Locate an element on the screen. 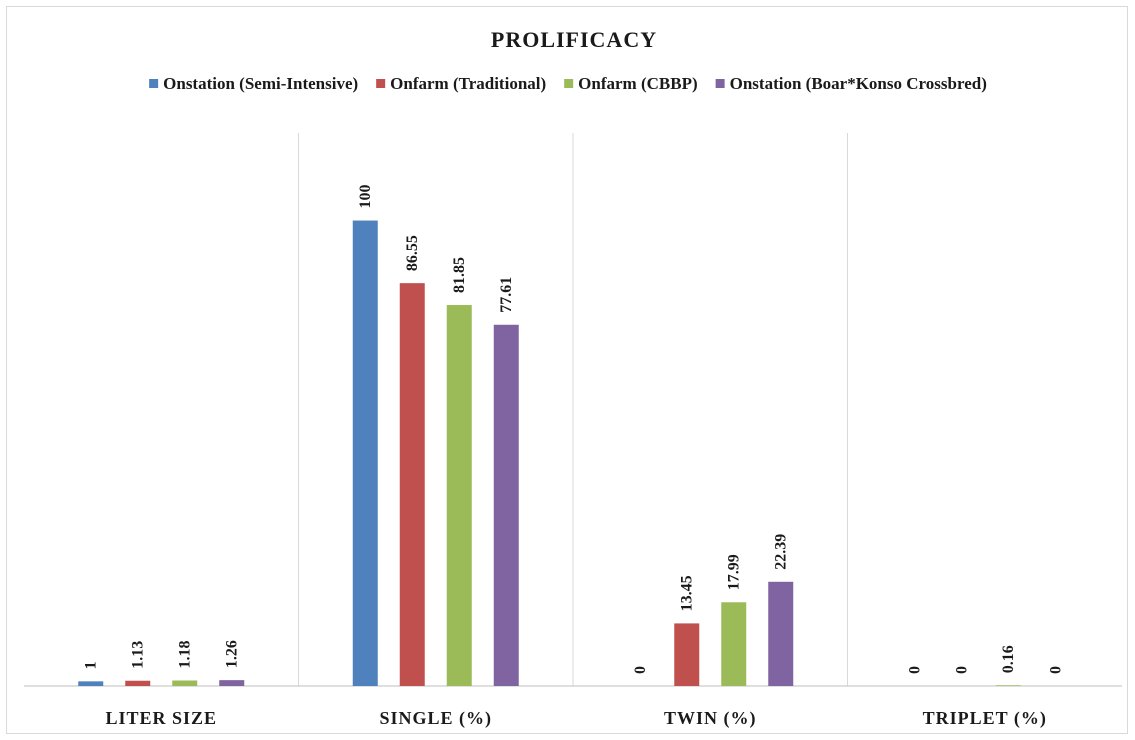 The width and height of the screenshot is (1135, 740). data-label-1-0: 100 is located at coordinates (365, 197).